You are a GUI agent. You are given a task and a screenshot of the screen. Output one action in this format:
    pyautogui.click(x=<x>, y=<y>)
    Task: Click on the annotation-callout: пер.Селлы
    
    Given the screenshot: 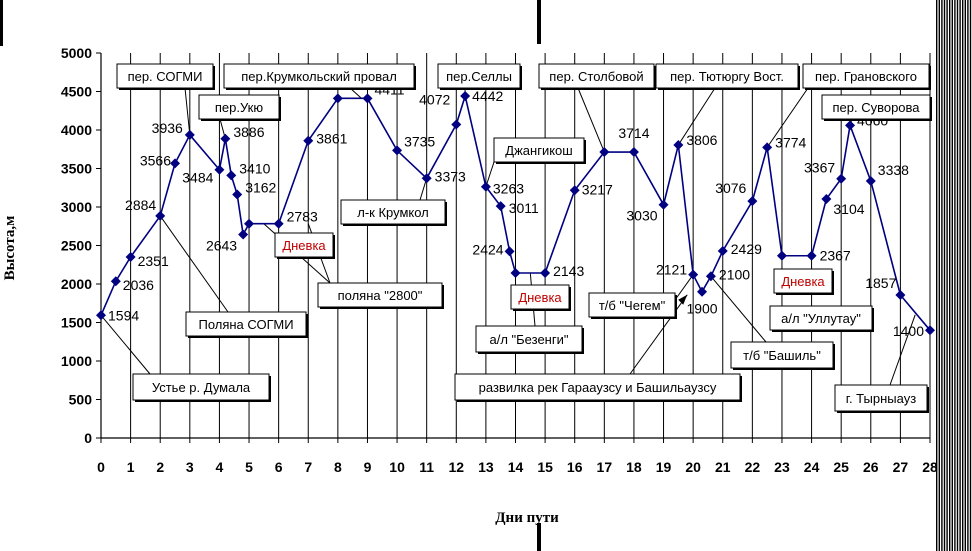 What is the action you would take?
    pyautogui.click(x=479, y=76)
    